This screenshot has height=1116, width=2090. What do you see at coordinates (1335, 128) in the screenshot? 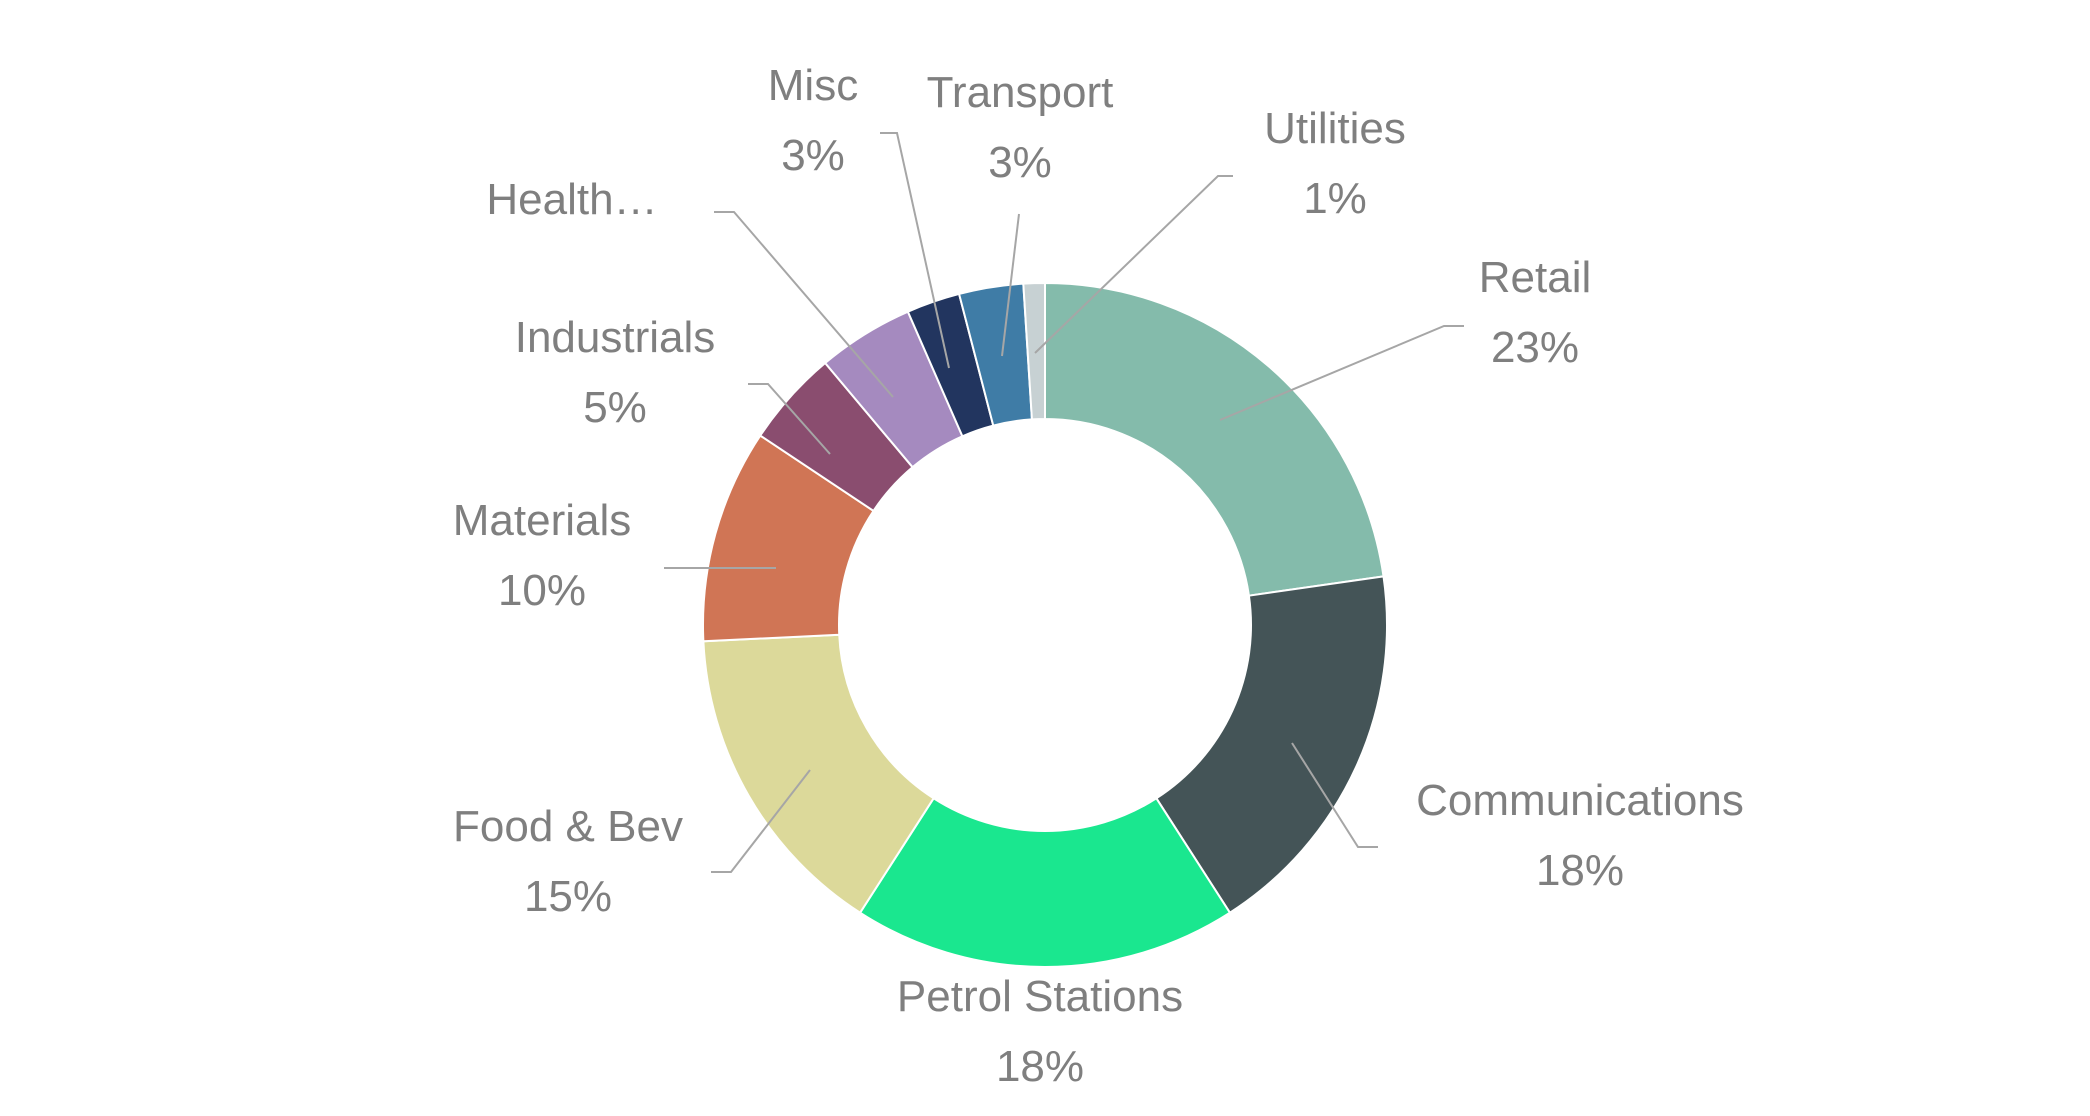
I see `category-label-utilities: Utilities` at bounding box center [1335, 128].